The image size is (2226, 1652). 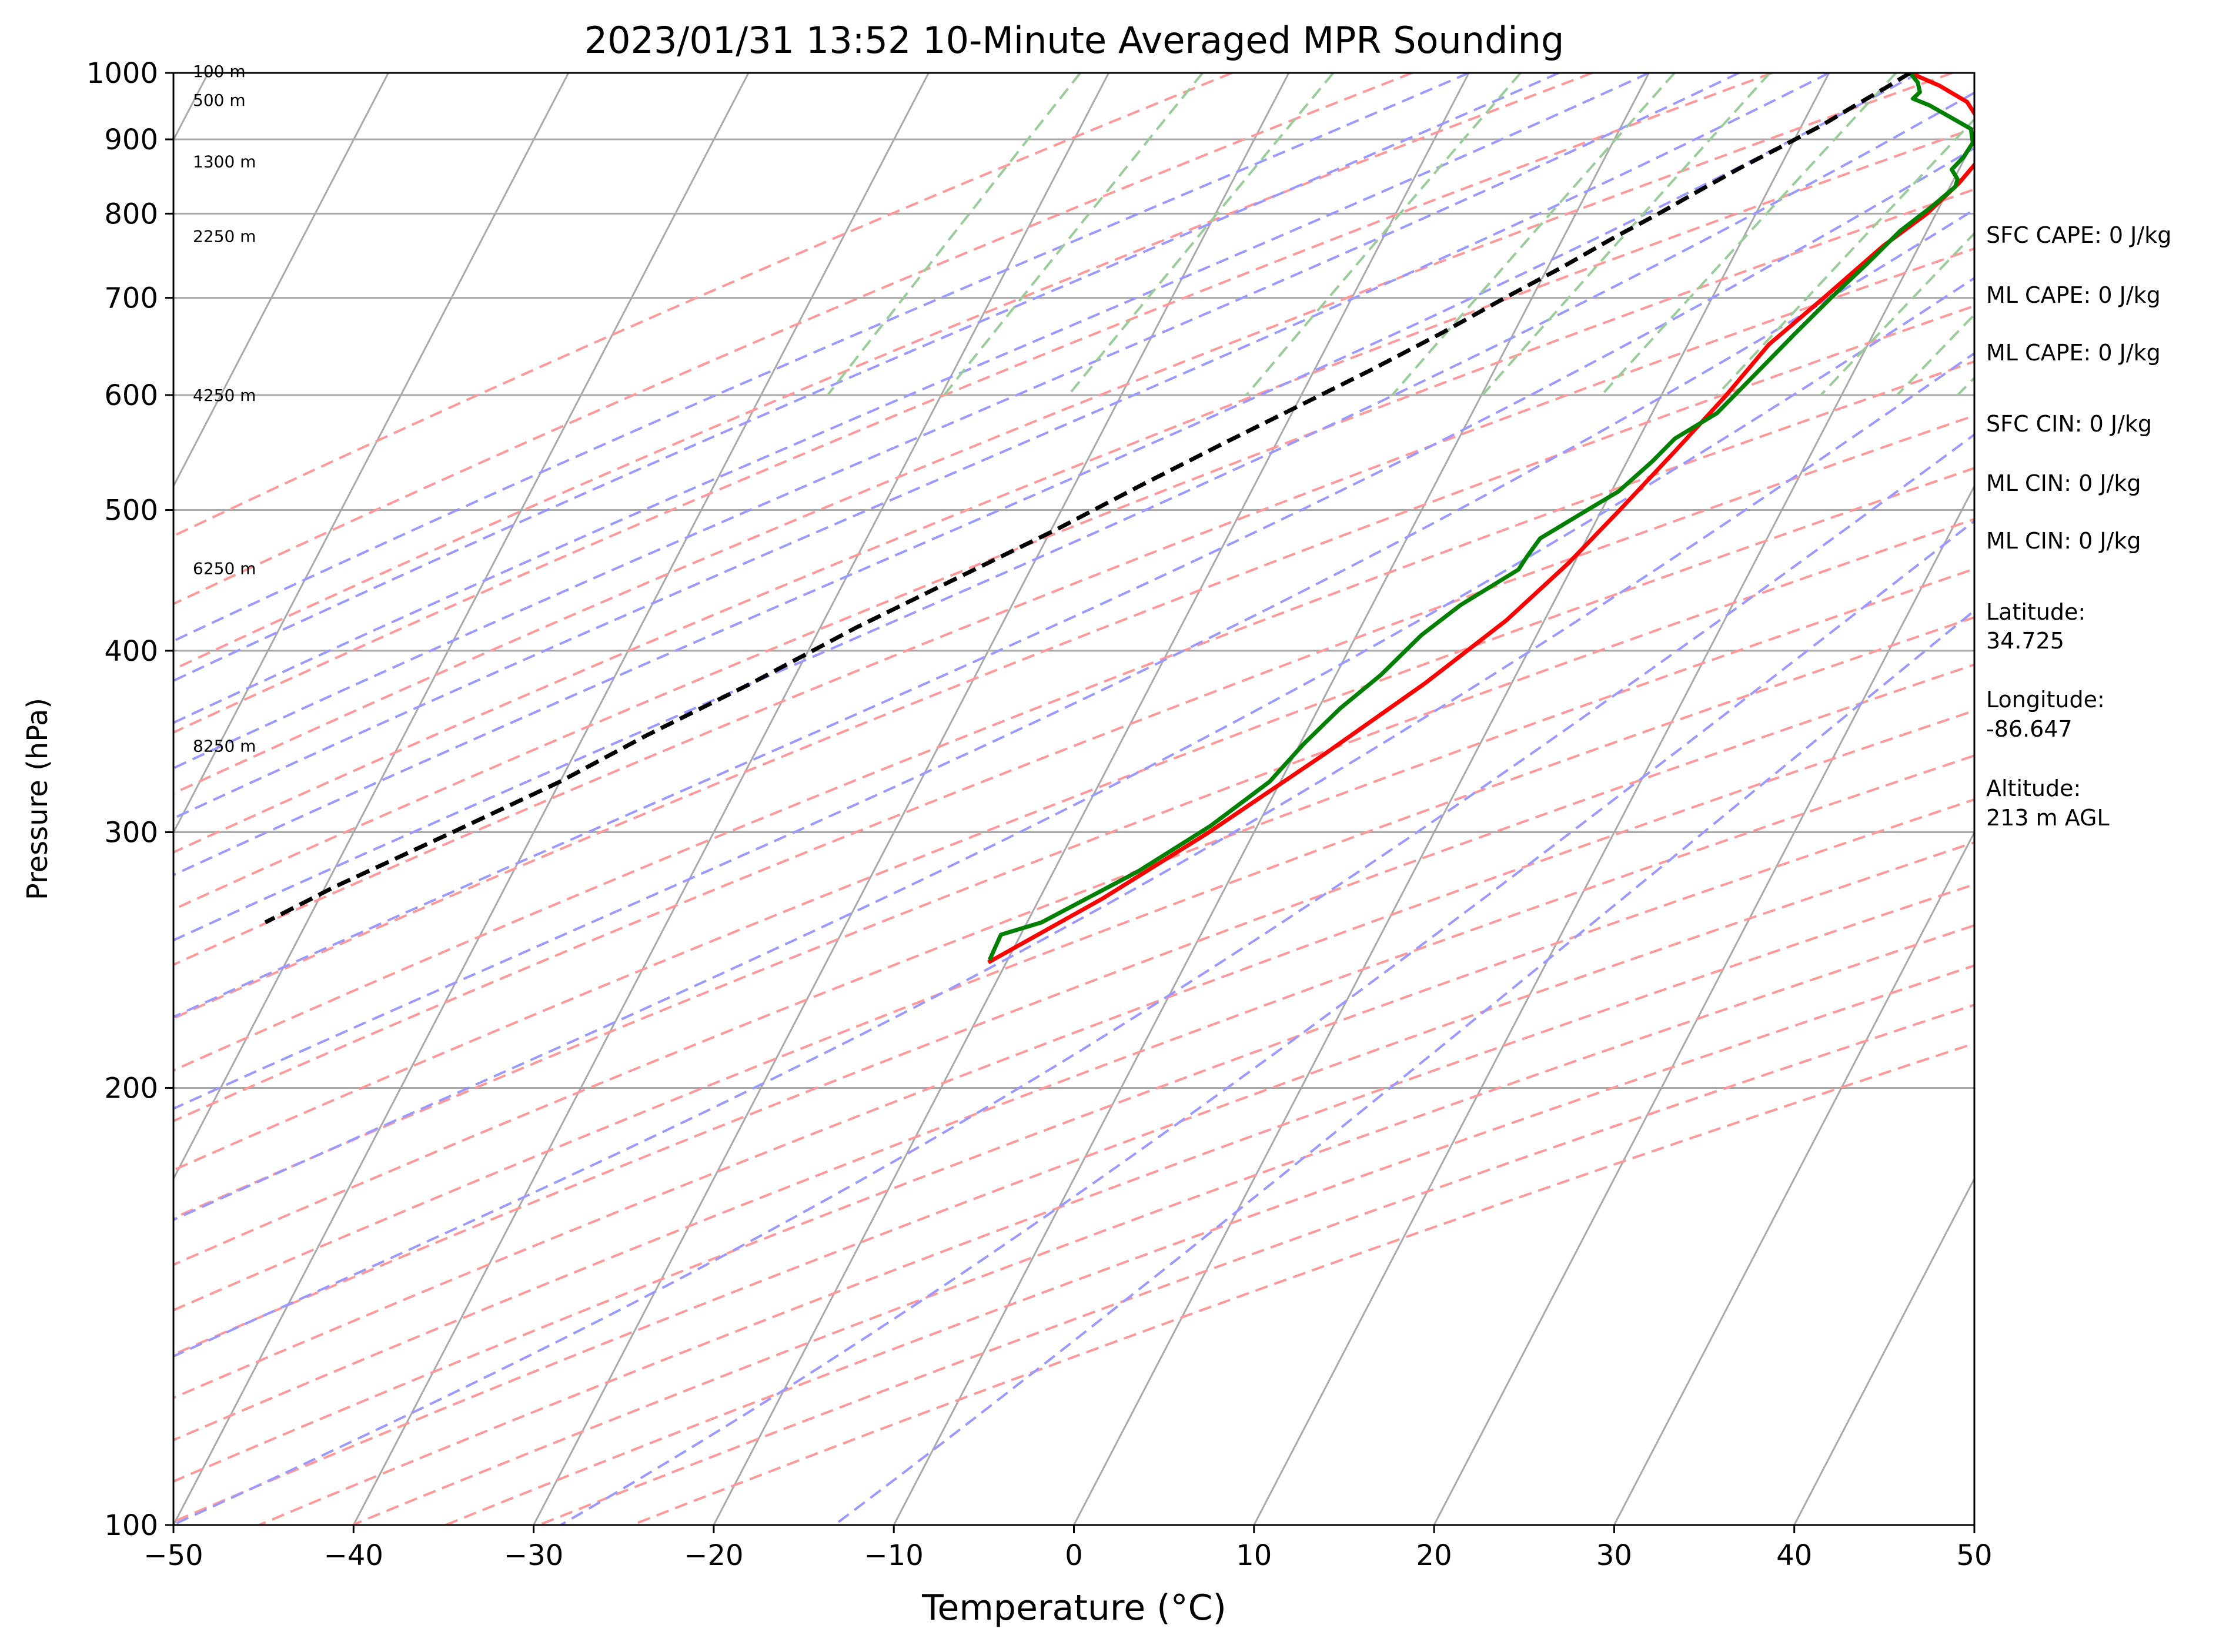 What do you see at coordinates (2064, 483) in the screenshot?
I see `annotation-ml-cin: ML CIN: 0 J/kg` at bounding box center [2064, 483].